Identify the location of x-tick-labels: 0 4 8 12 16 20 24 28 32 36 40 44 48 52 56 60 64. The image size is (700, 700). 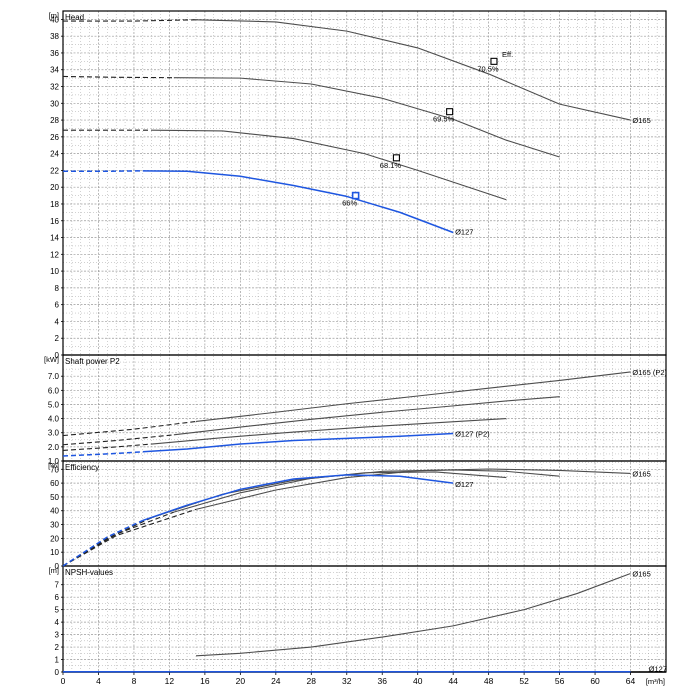
(348, 679).